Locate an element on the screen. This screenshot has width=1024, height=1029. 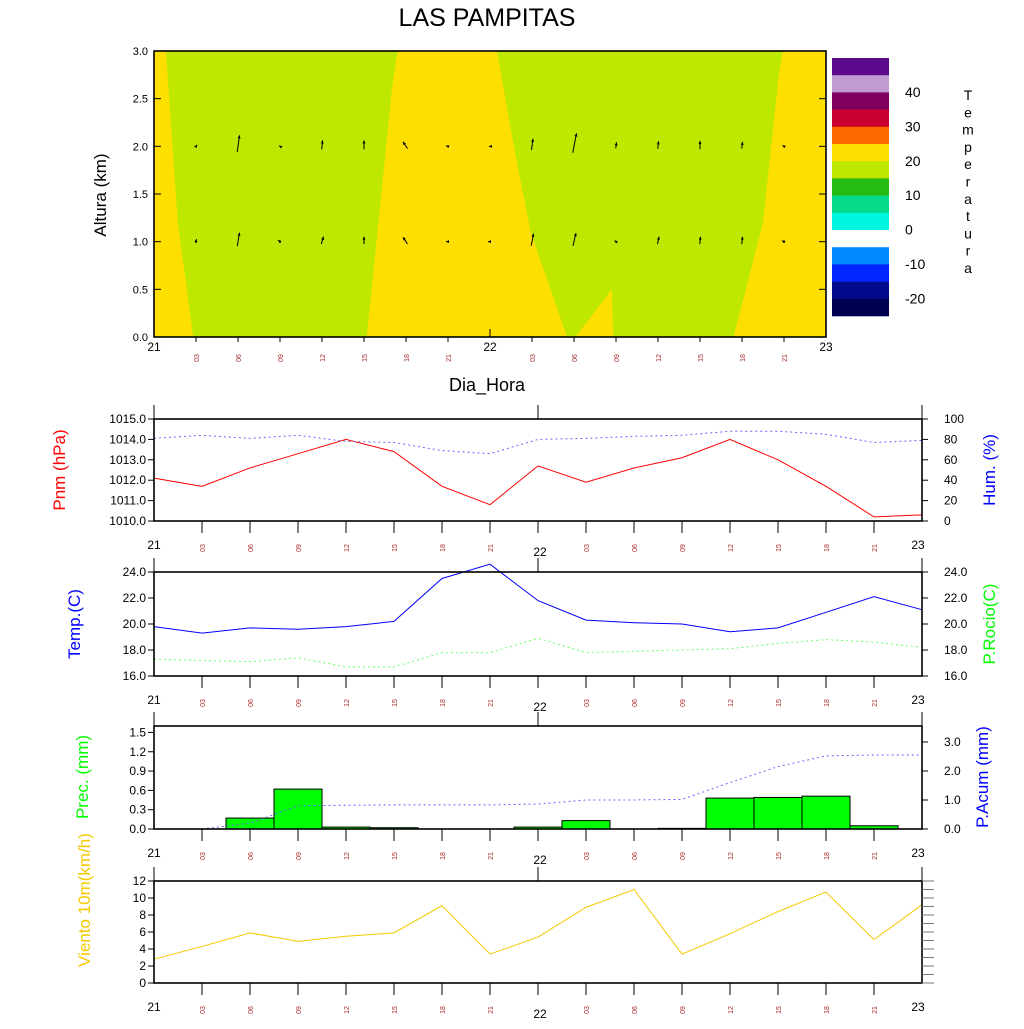
y-axis-label-right: P.Rocio(C) is located at coordinates (989, 624).